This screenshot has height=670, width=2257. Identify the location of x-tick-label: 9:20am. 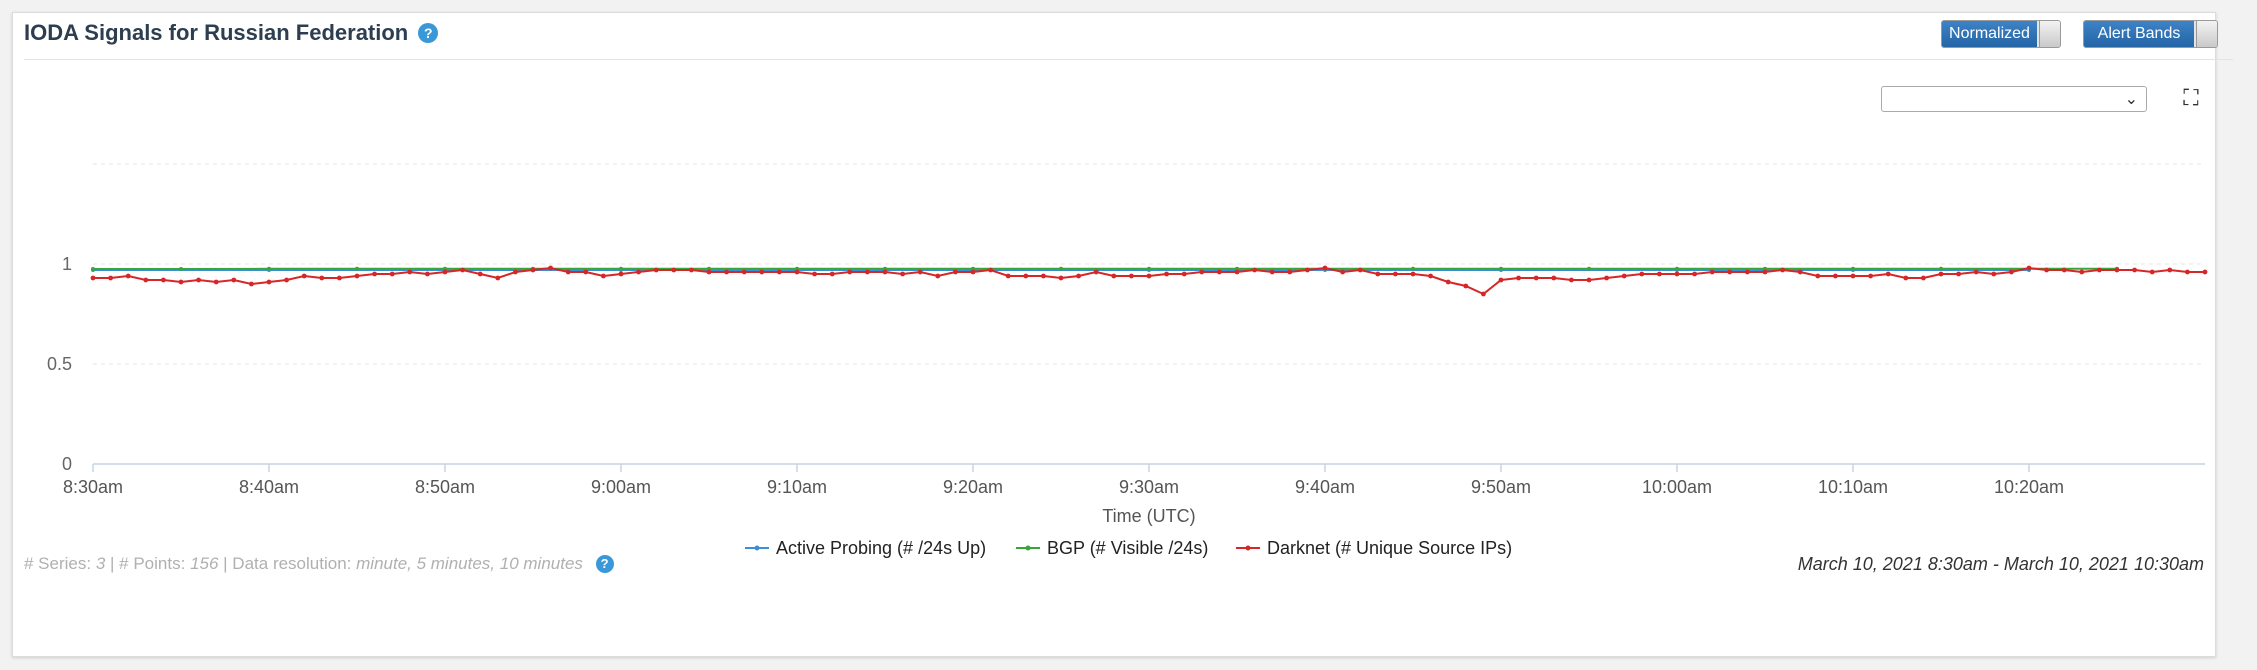
(973, 487).